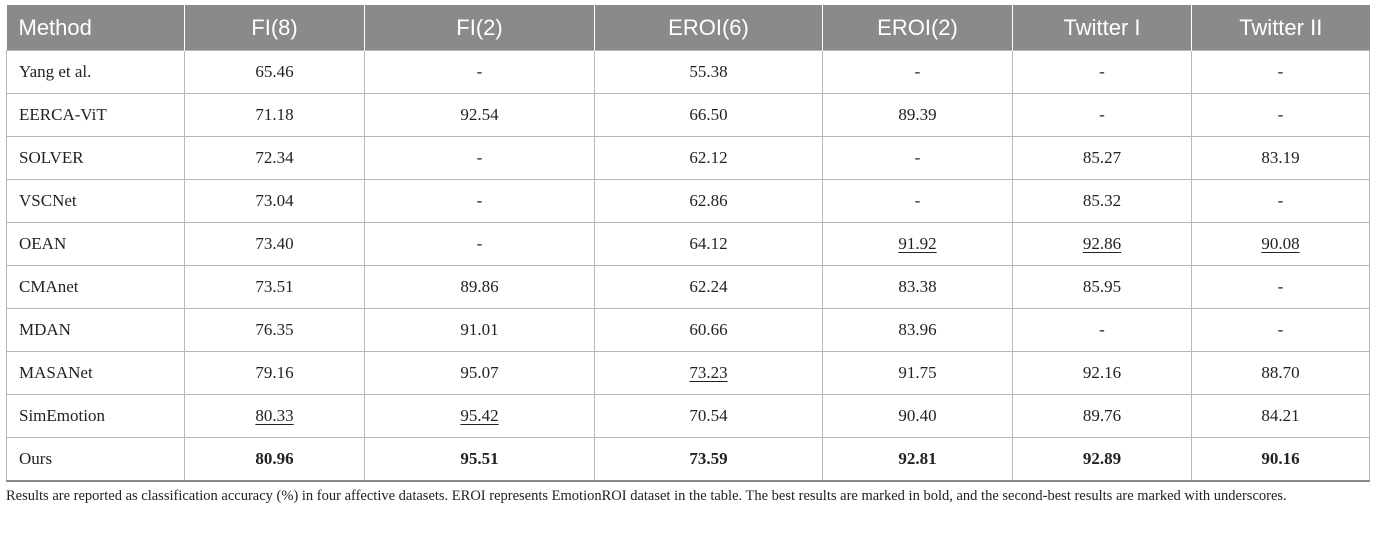 The height and width of the screenshot is (534, 1375). What do you see at coordinates (1102, 287) in the screenshot?
I see `value-cell: 85.95` at bounding box center [1102, 287].